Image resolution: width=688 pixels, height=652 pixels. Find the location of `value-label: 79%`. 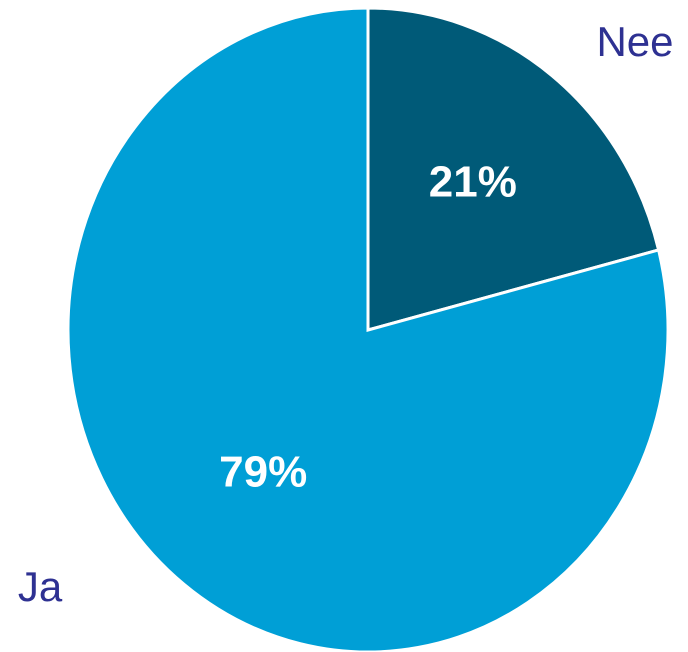

value-label: 79% is located at coordinates (263, 472).